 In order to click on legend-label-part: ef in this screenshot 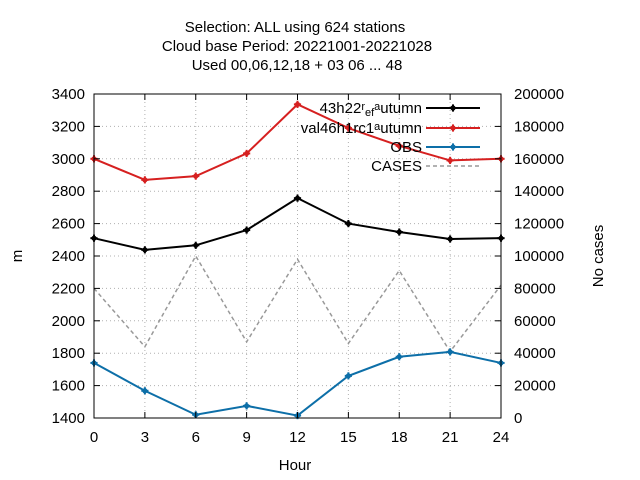, I will do `click(370, 113)`.